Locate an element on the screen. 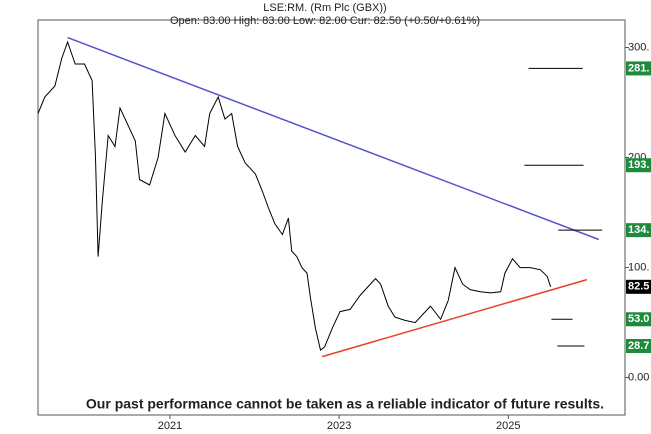 Image resolution: width=651 pixels, height=434 pixels. level-label: 28.7 is located at coordinates (638, 346).